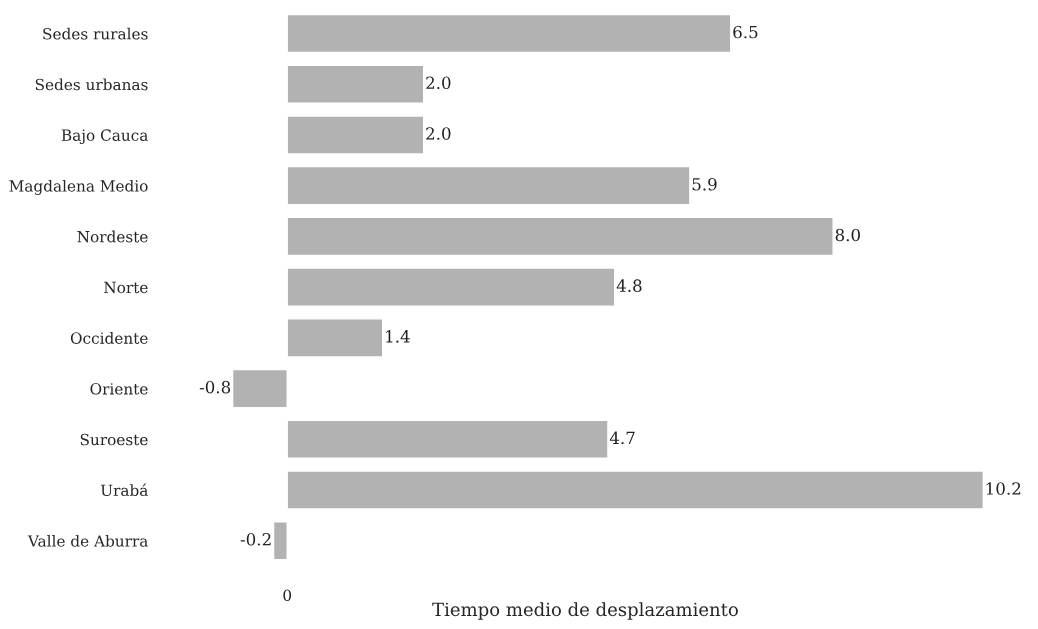 The width and height of the screenshot is (1038, 629). I want to click on y-tick-label: Sedes rurales, so click(95, 33).